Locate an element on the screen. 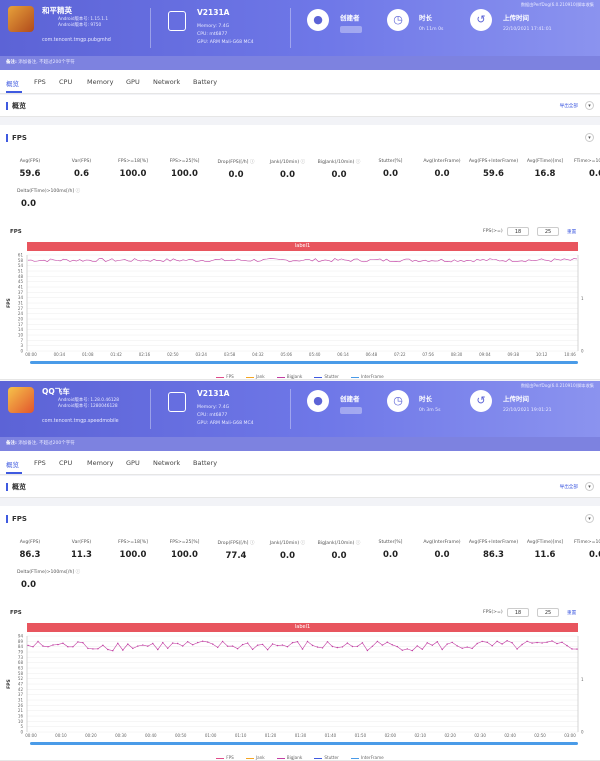 The image size is (600, 761). history-icon: ↺ is located at coordinates (481, 20).